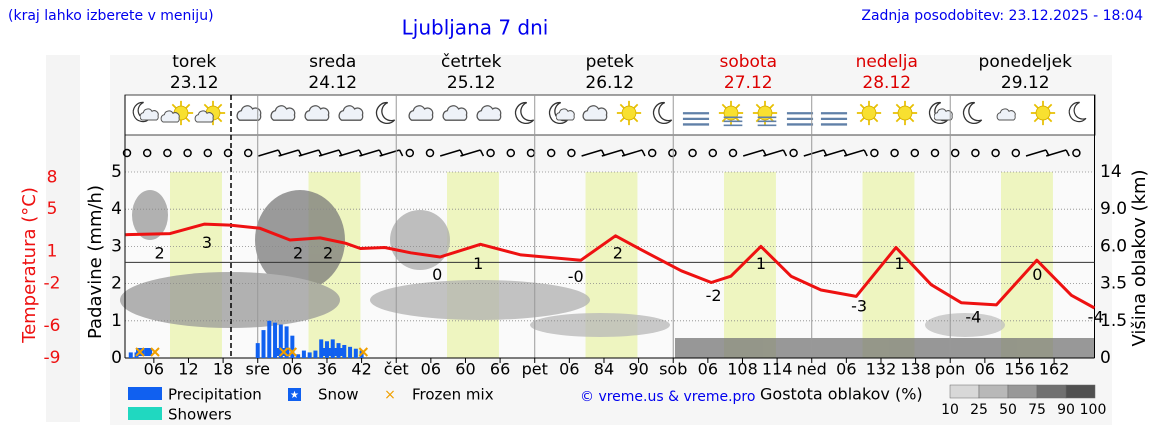 This screenshot has height=443, width=1152. Describe the element at coordinates (950, 369) in the screenshot. I see `x-tick-label: pon` at that location.